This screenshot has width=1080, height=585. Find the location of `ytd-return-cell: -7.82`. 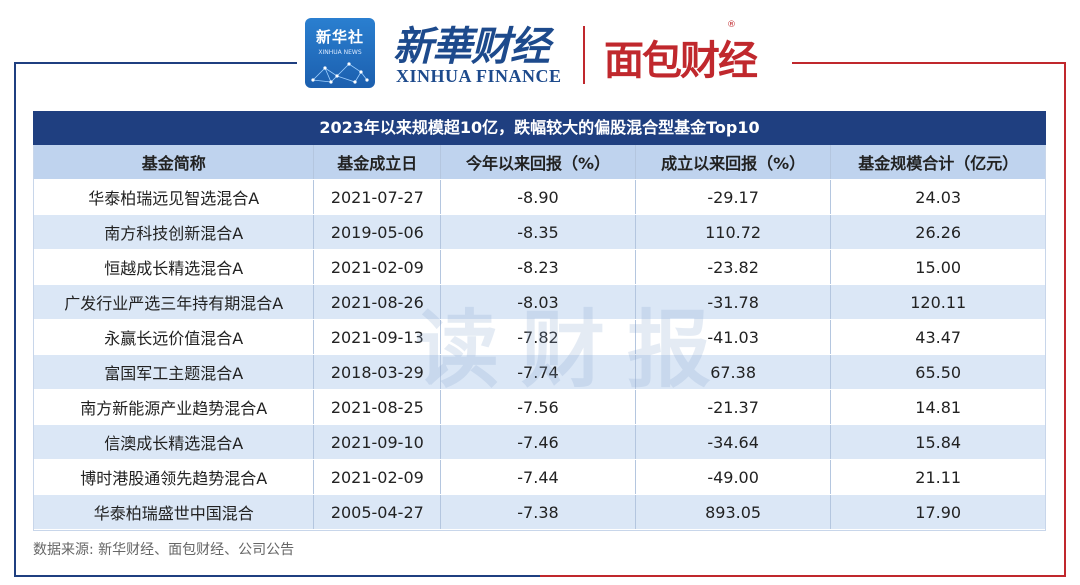

ytd-return-cell: -7.82 is located at coordinates (538, 337).